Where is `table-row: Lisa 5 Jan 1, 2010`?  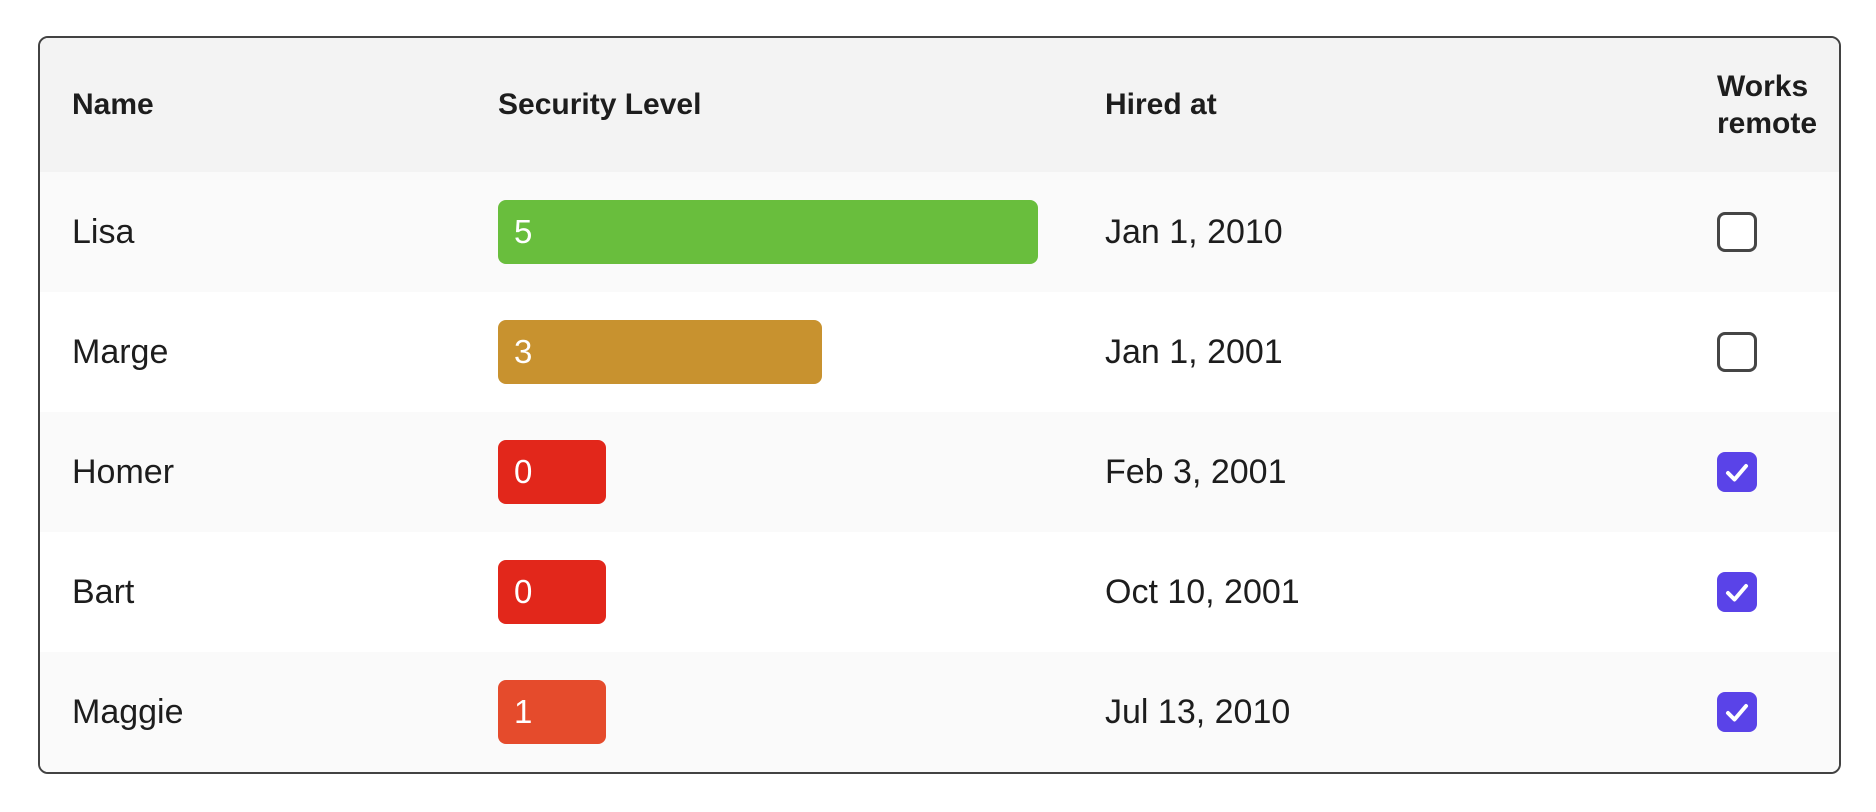 table-row: Lisa 5 Jan 1, 2010 is located at coordinates (939, 232).